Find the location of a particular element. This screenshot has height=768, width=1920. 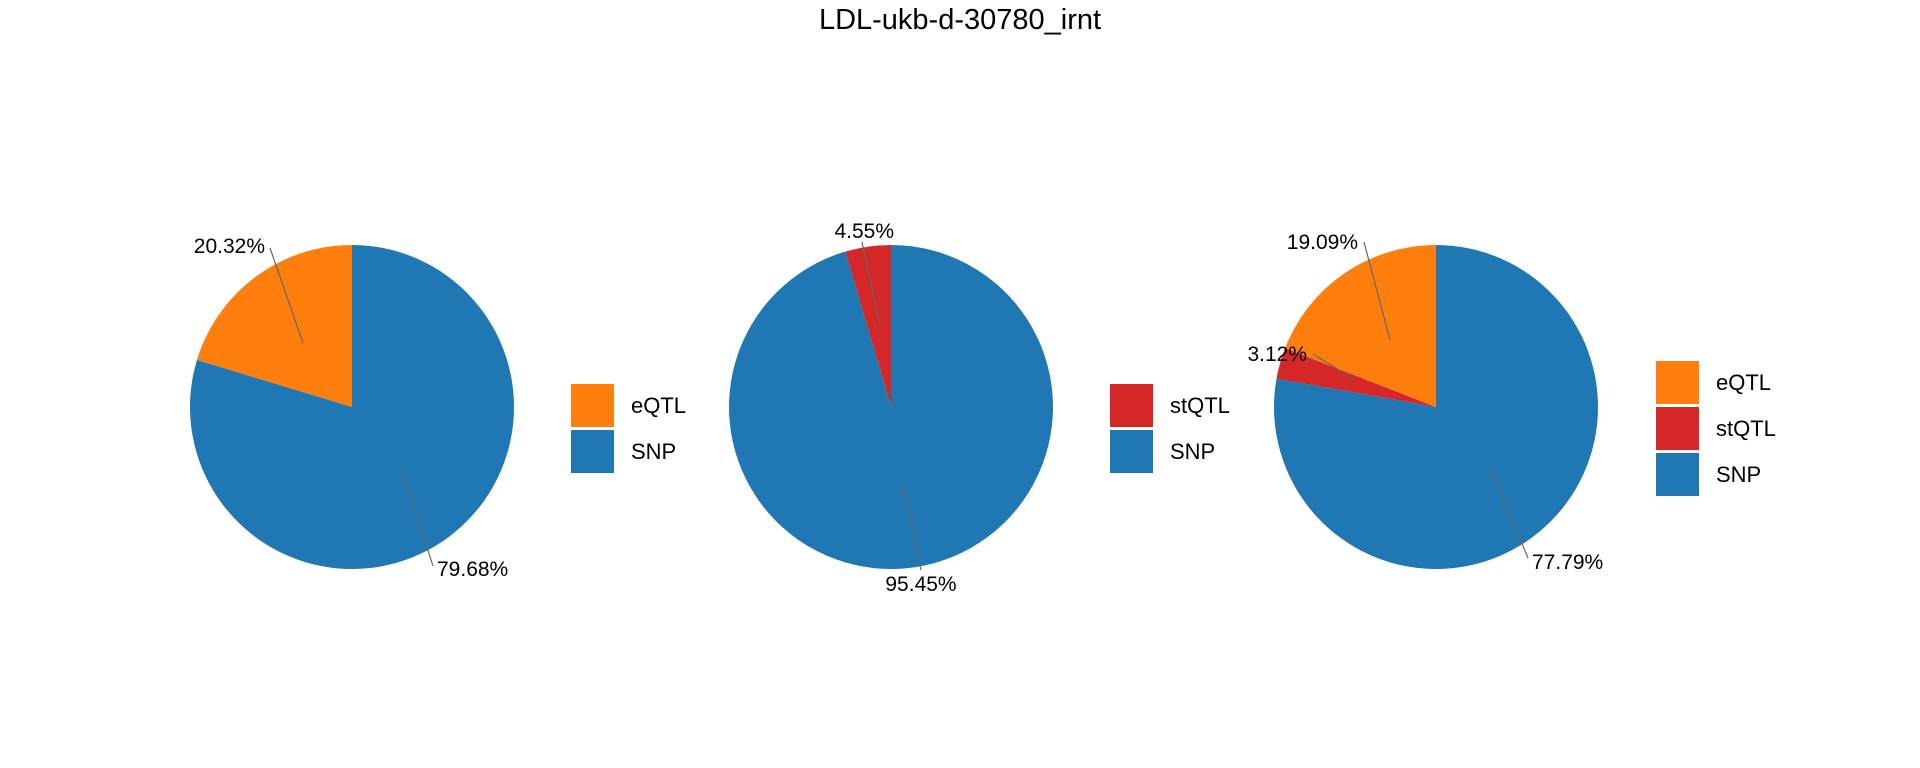

legend: eQTL stQTL SNP is located at coordinates (1716, 428).